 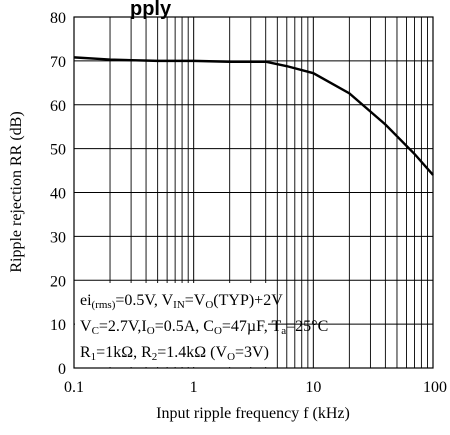 I want to click on cond2-part2: =2.7V,I, so click(x=123, y=326).